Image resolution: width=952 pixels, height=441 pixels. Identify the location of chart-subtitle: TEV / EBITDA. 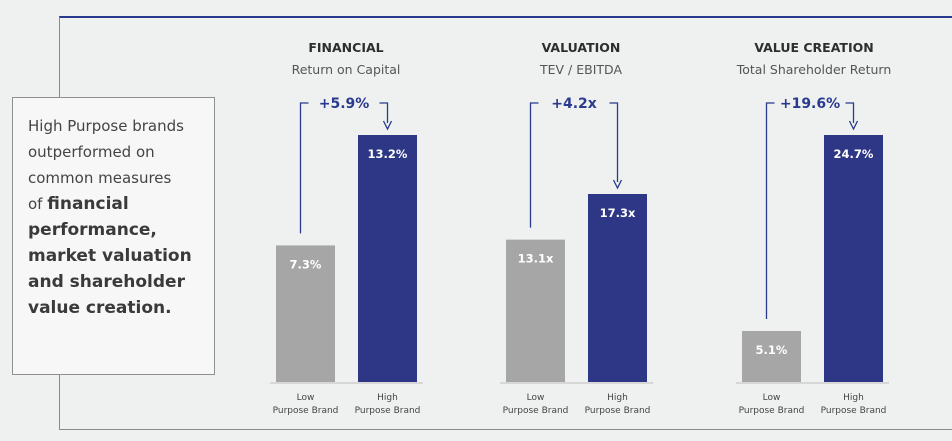
(580, 69).